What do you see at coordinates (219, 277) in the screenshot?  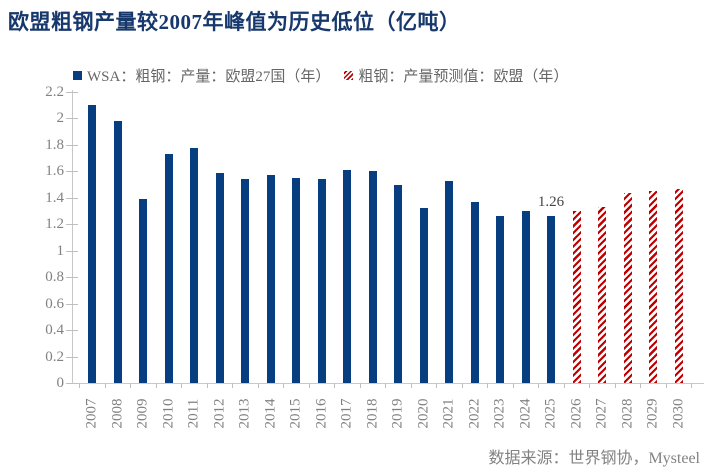 I see `bar-2012` at bounding box center [219, 277].